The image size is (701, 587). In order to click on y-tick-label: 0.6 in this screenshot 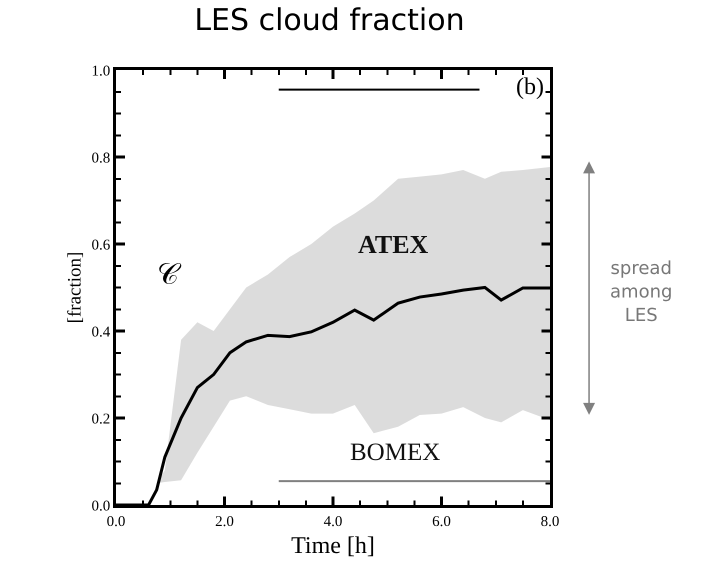, I will do `click(101, 245)`.